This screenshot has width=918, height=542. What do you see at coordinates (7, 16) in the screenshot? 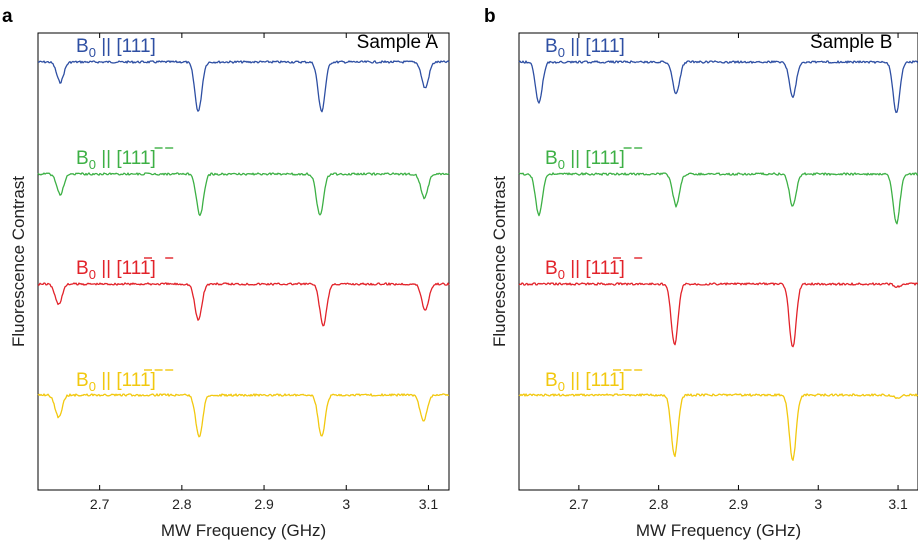
I see `panel-letter: a` at bounding box center [7, 16].